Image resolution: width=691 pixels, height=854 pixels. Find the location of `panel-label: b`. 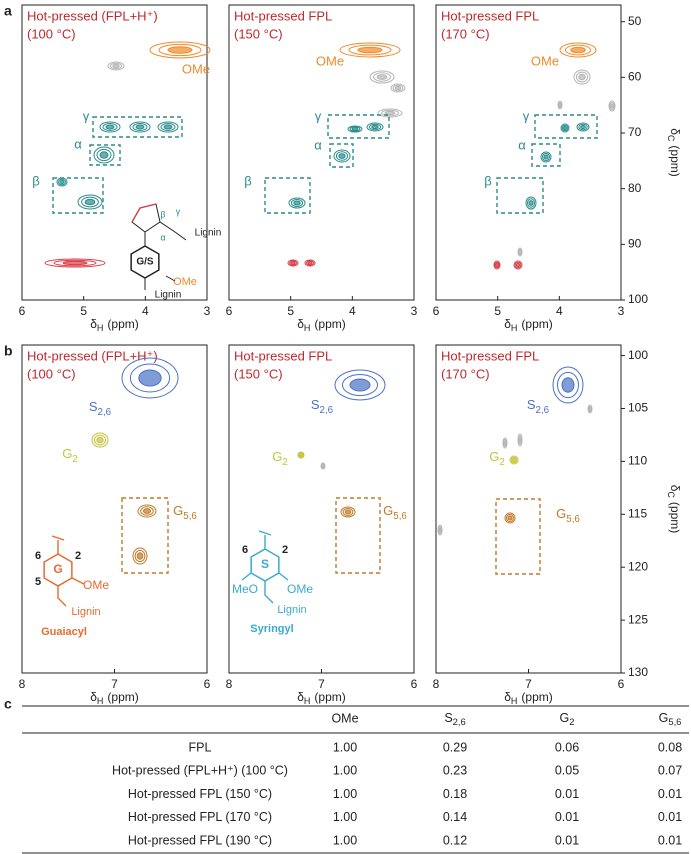

panel-label: b is located at coordinates (8, 351).